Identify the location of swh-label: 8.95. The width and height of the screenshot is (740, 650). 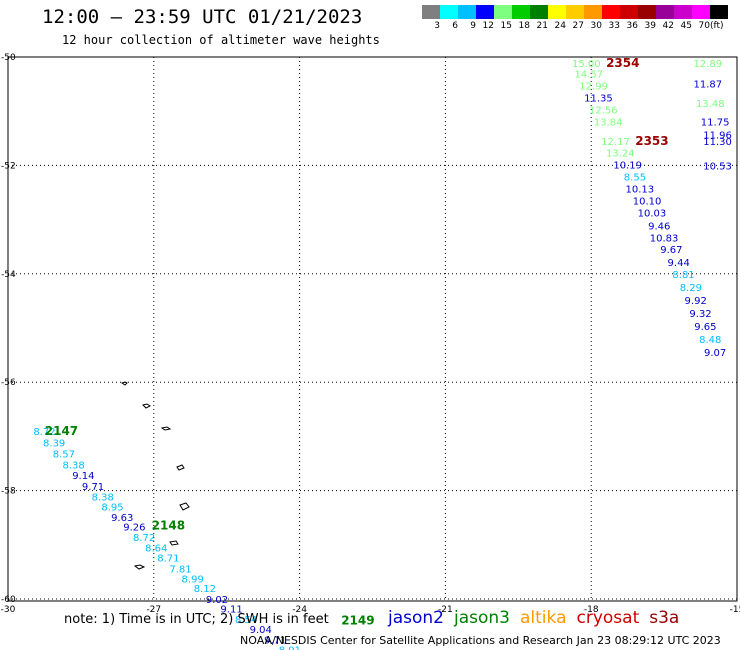
(112, 508).